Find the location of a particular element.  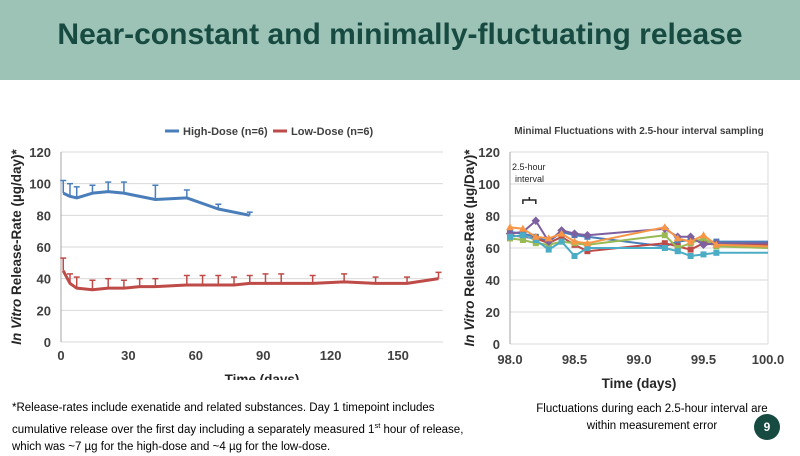

y-axis-title: In Vitro Release-Rate (µg/day)* is located at coordinates (16, 246).